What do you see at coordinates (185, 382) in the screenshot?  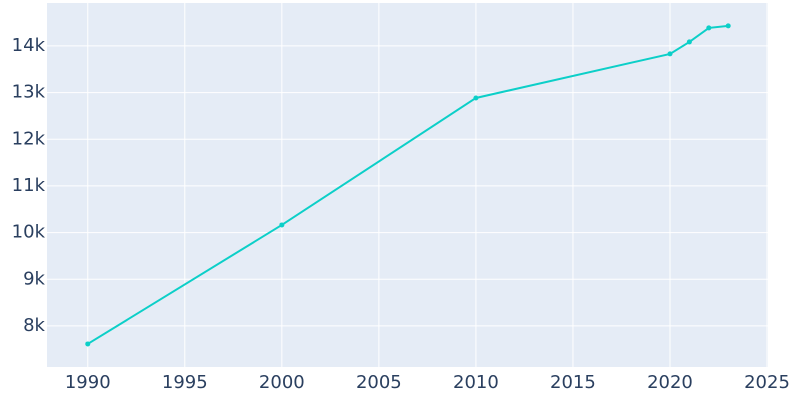 I see `x-tick-label: 1995` at bounding box center [185, 382].